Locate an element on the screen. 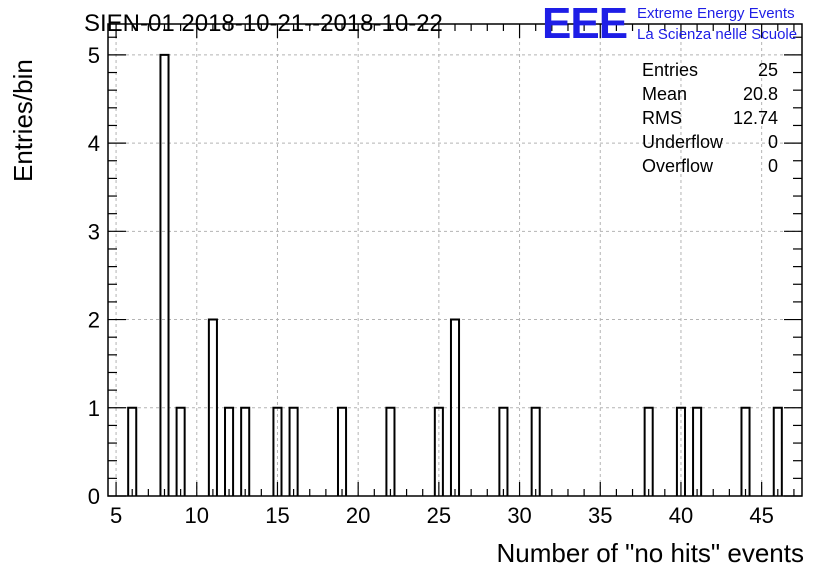  x-tick-label: 30 is located at coordinates (519, 515).